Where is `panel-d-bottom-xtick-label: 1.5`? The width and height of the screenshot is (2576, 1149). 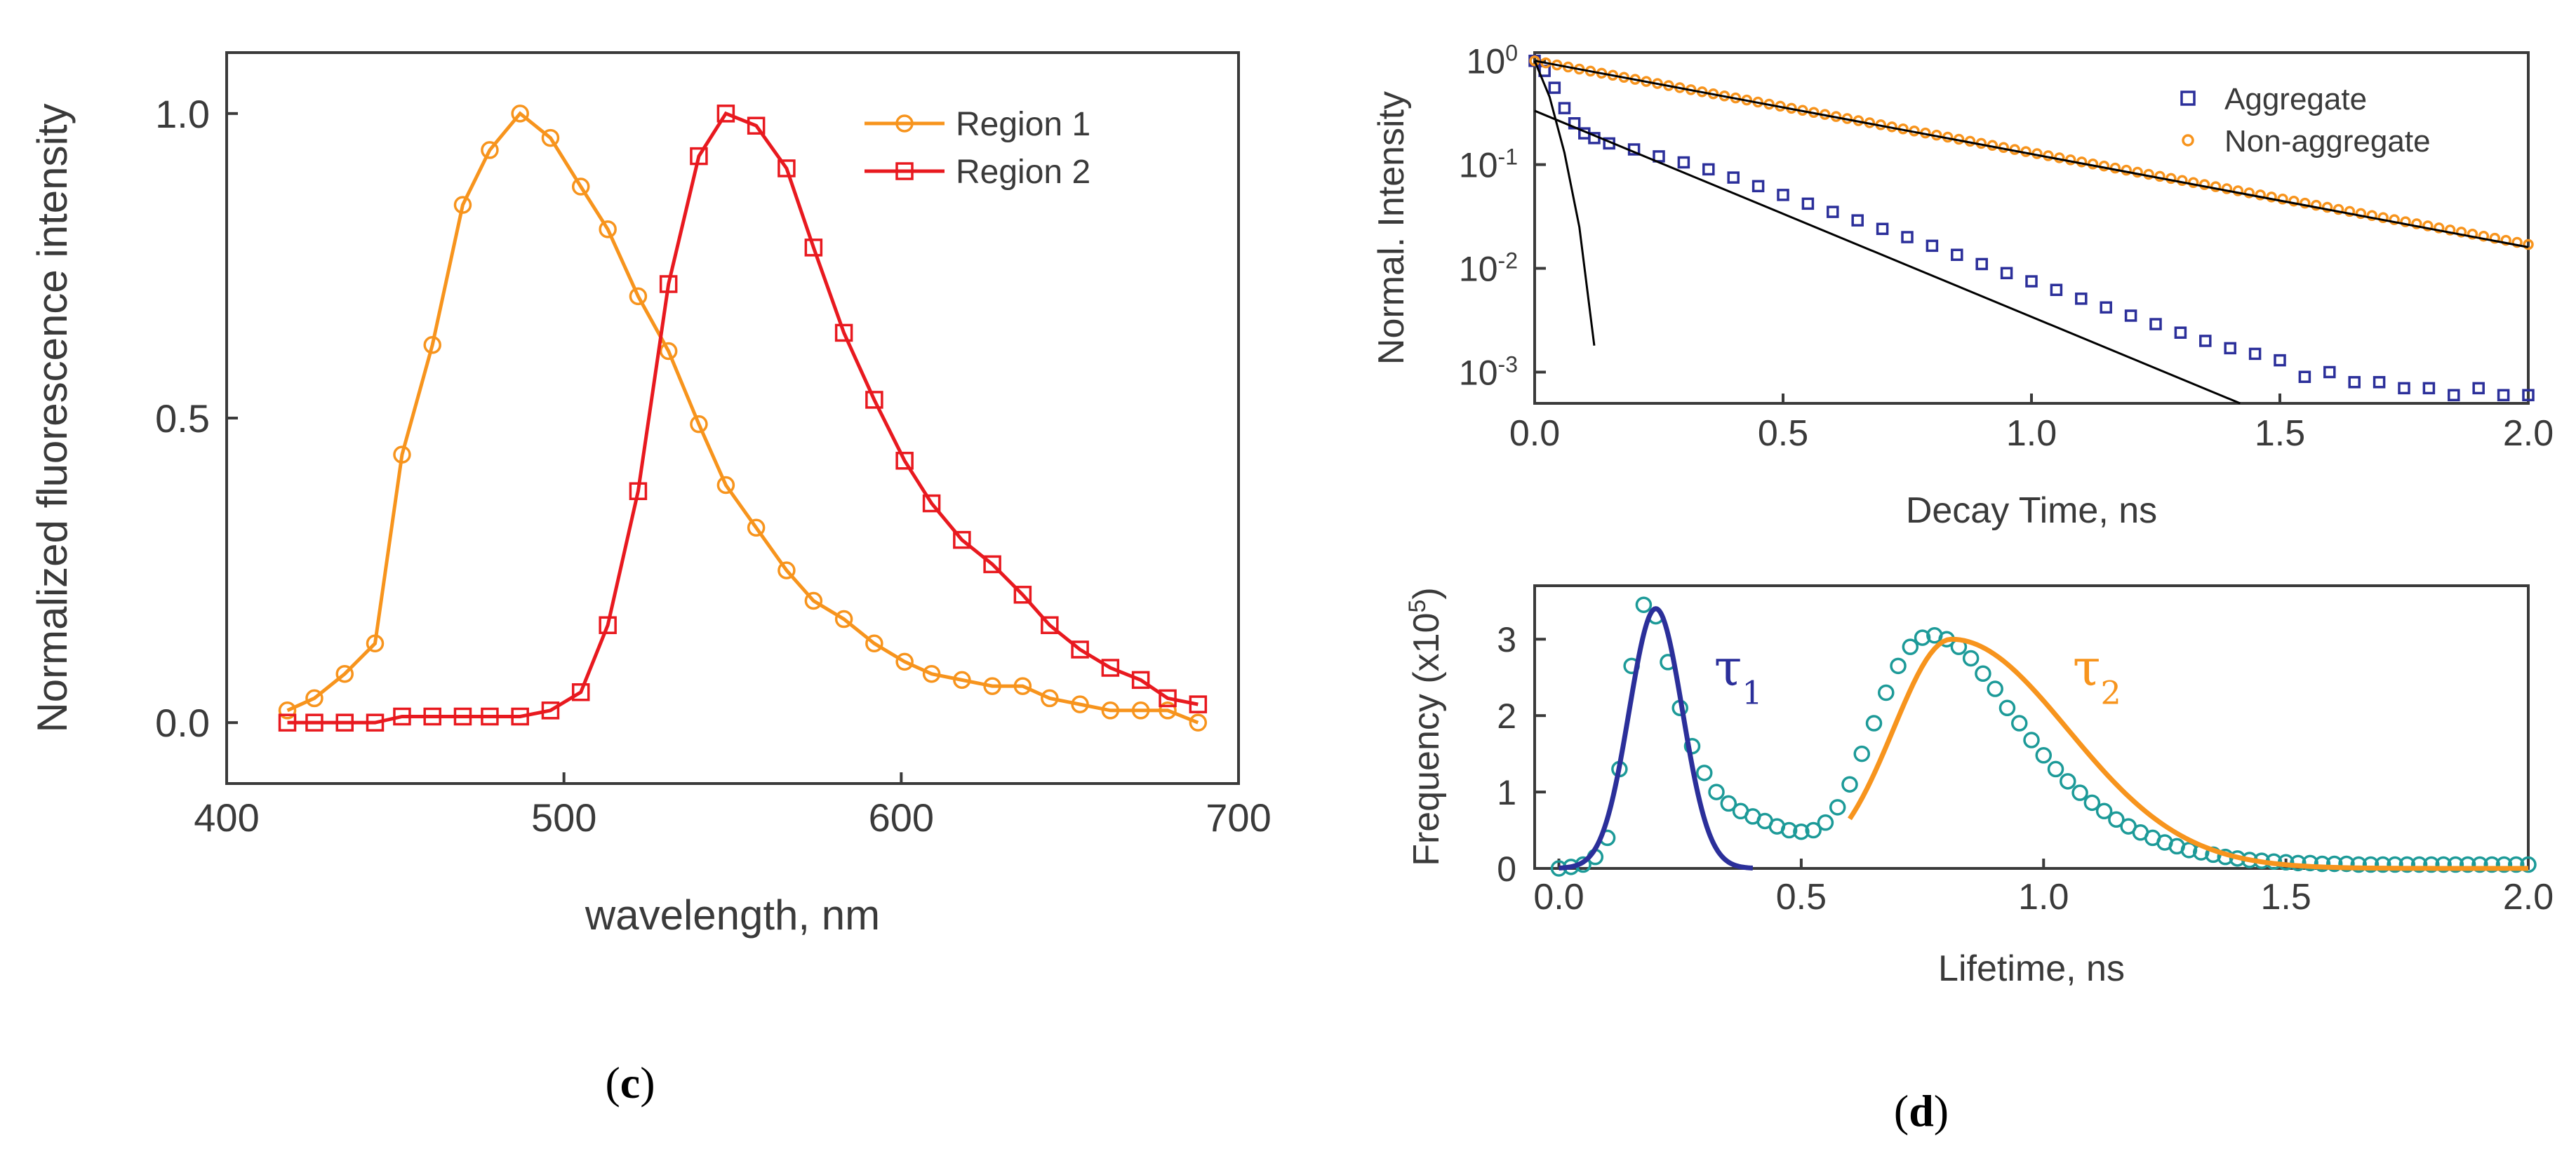 panel-d-bottom-xtick-label: 1.5 is located at coordinates (2285, 897).